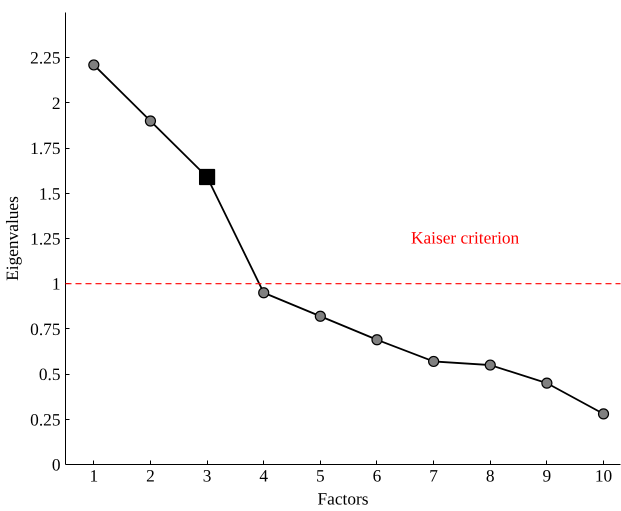 This screenshot has height=511, width=621. Describe the element at coordinates (49, 194) in the screenshot. I see `y-tick-label: 1.5` at that location.